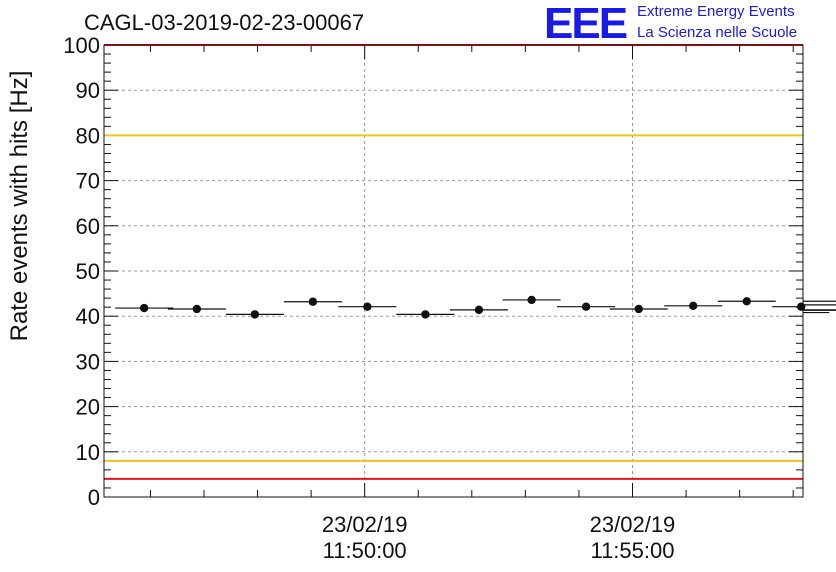  I want to click on y-tick-label: 40, so click(88, 316).